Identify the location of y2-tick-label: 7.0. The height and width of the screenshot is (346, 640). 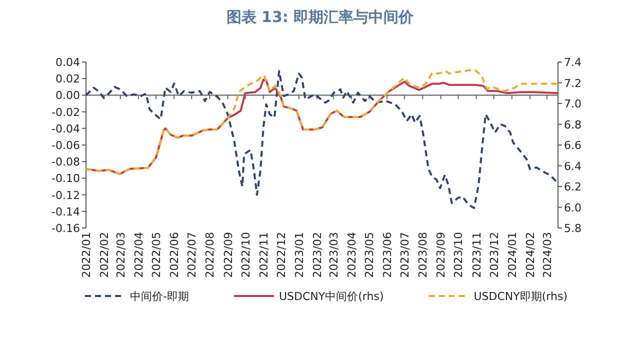
(573, 104).